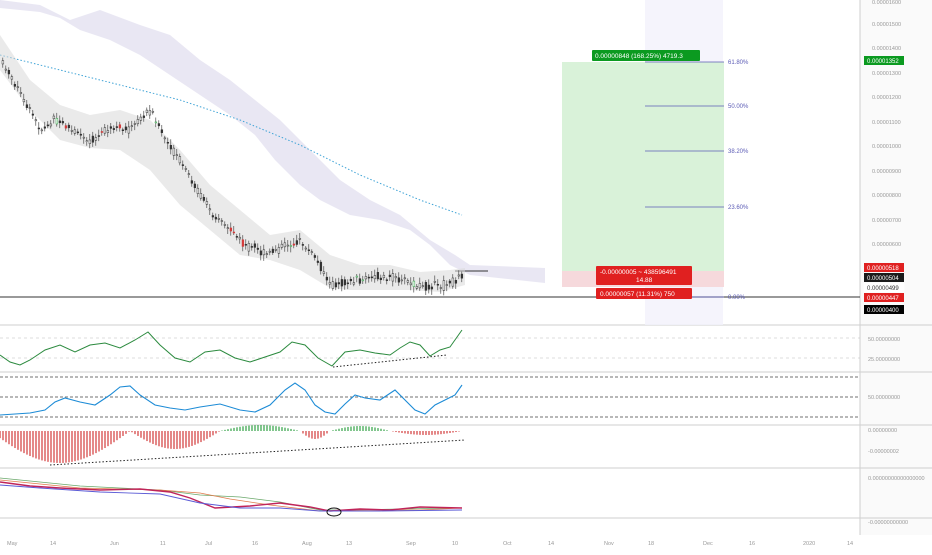 The image size is (932, 555). What do you see at coordinates (466, 542) in the screenshot?
I see `time-axis-background` at bounding box center [466, 542].